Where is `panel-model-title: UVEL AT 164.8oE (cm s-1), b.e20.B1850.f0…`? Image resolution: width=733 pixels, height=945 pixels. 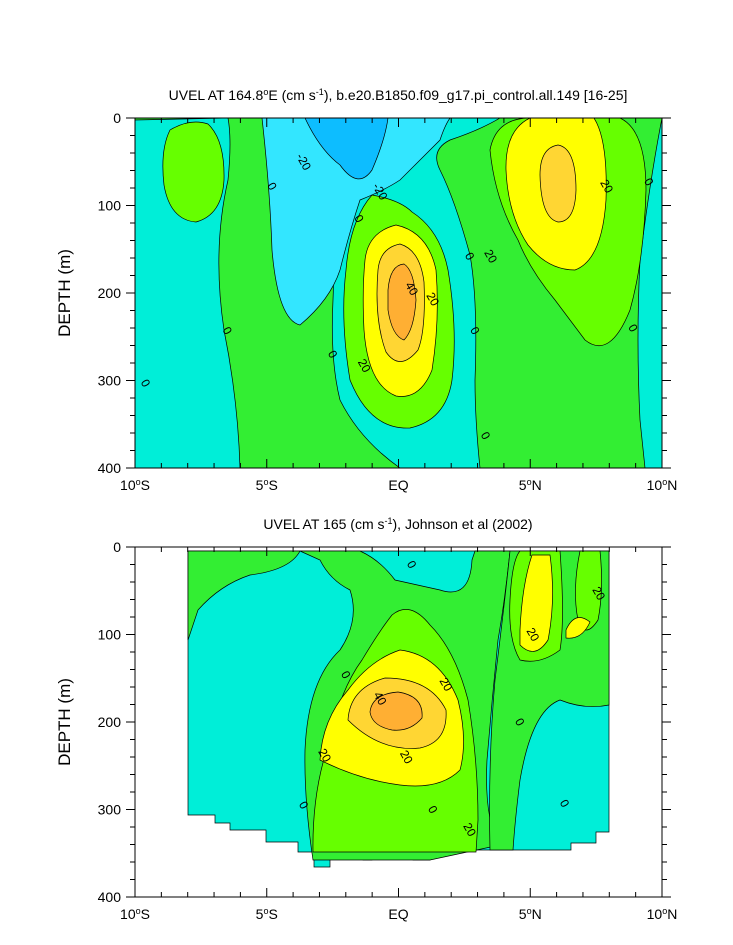 panel-model-title: UVEL AT 164.8oE (cm s-1), b.e20.B1850.f0… is located at coordinates (398, 95).